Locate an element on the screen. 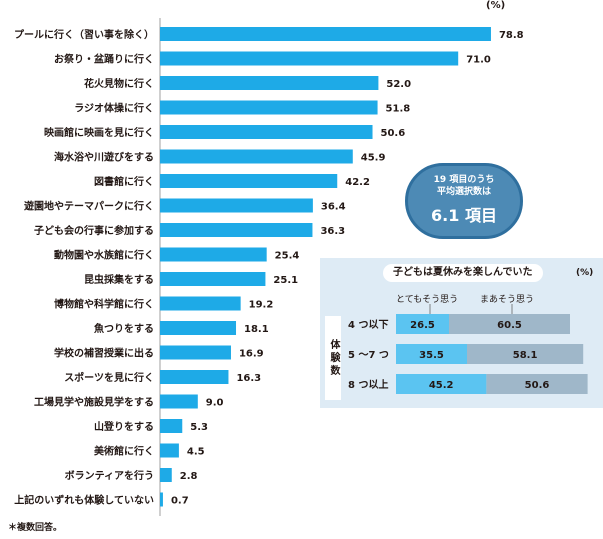 The height and width of the screenshot is (539, 603). badge-line-1: 19 項目のうち is located at coordinates (464, 180).